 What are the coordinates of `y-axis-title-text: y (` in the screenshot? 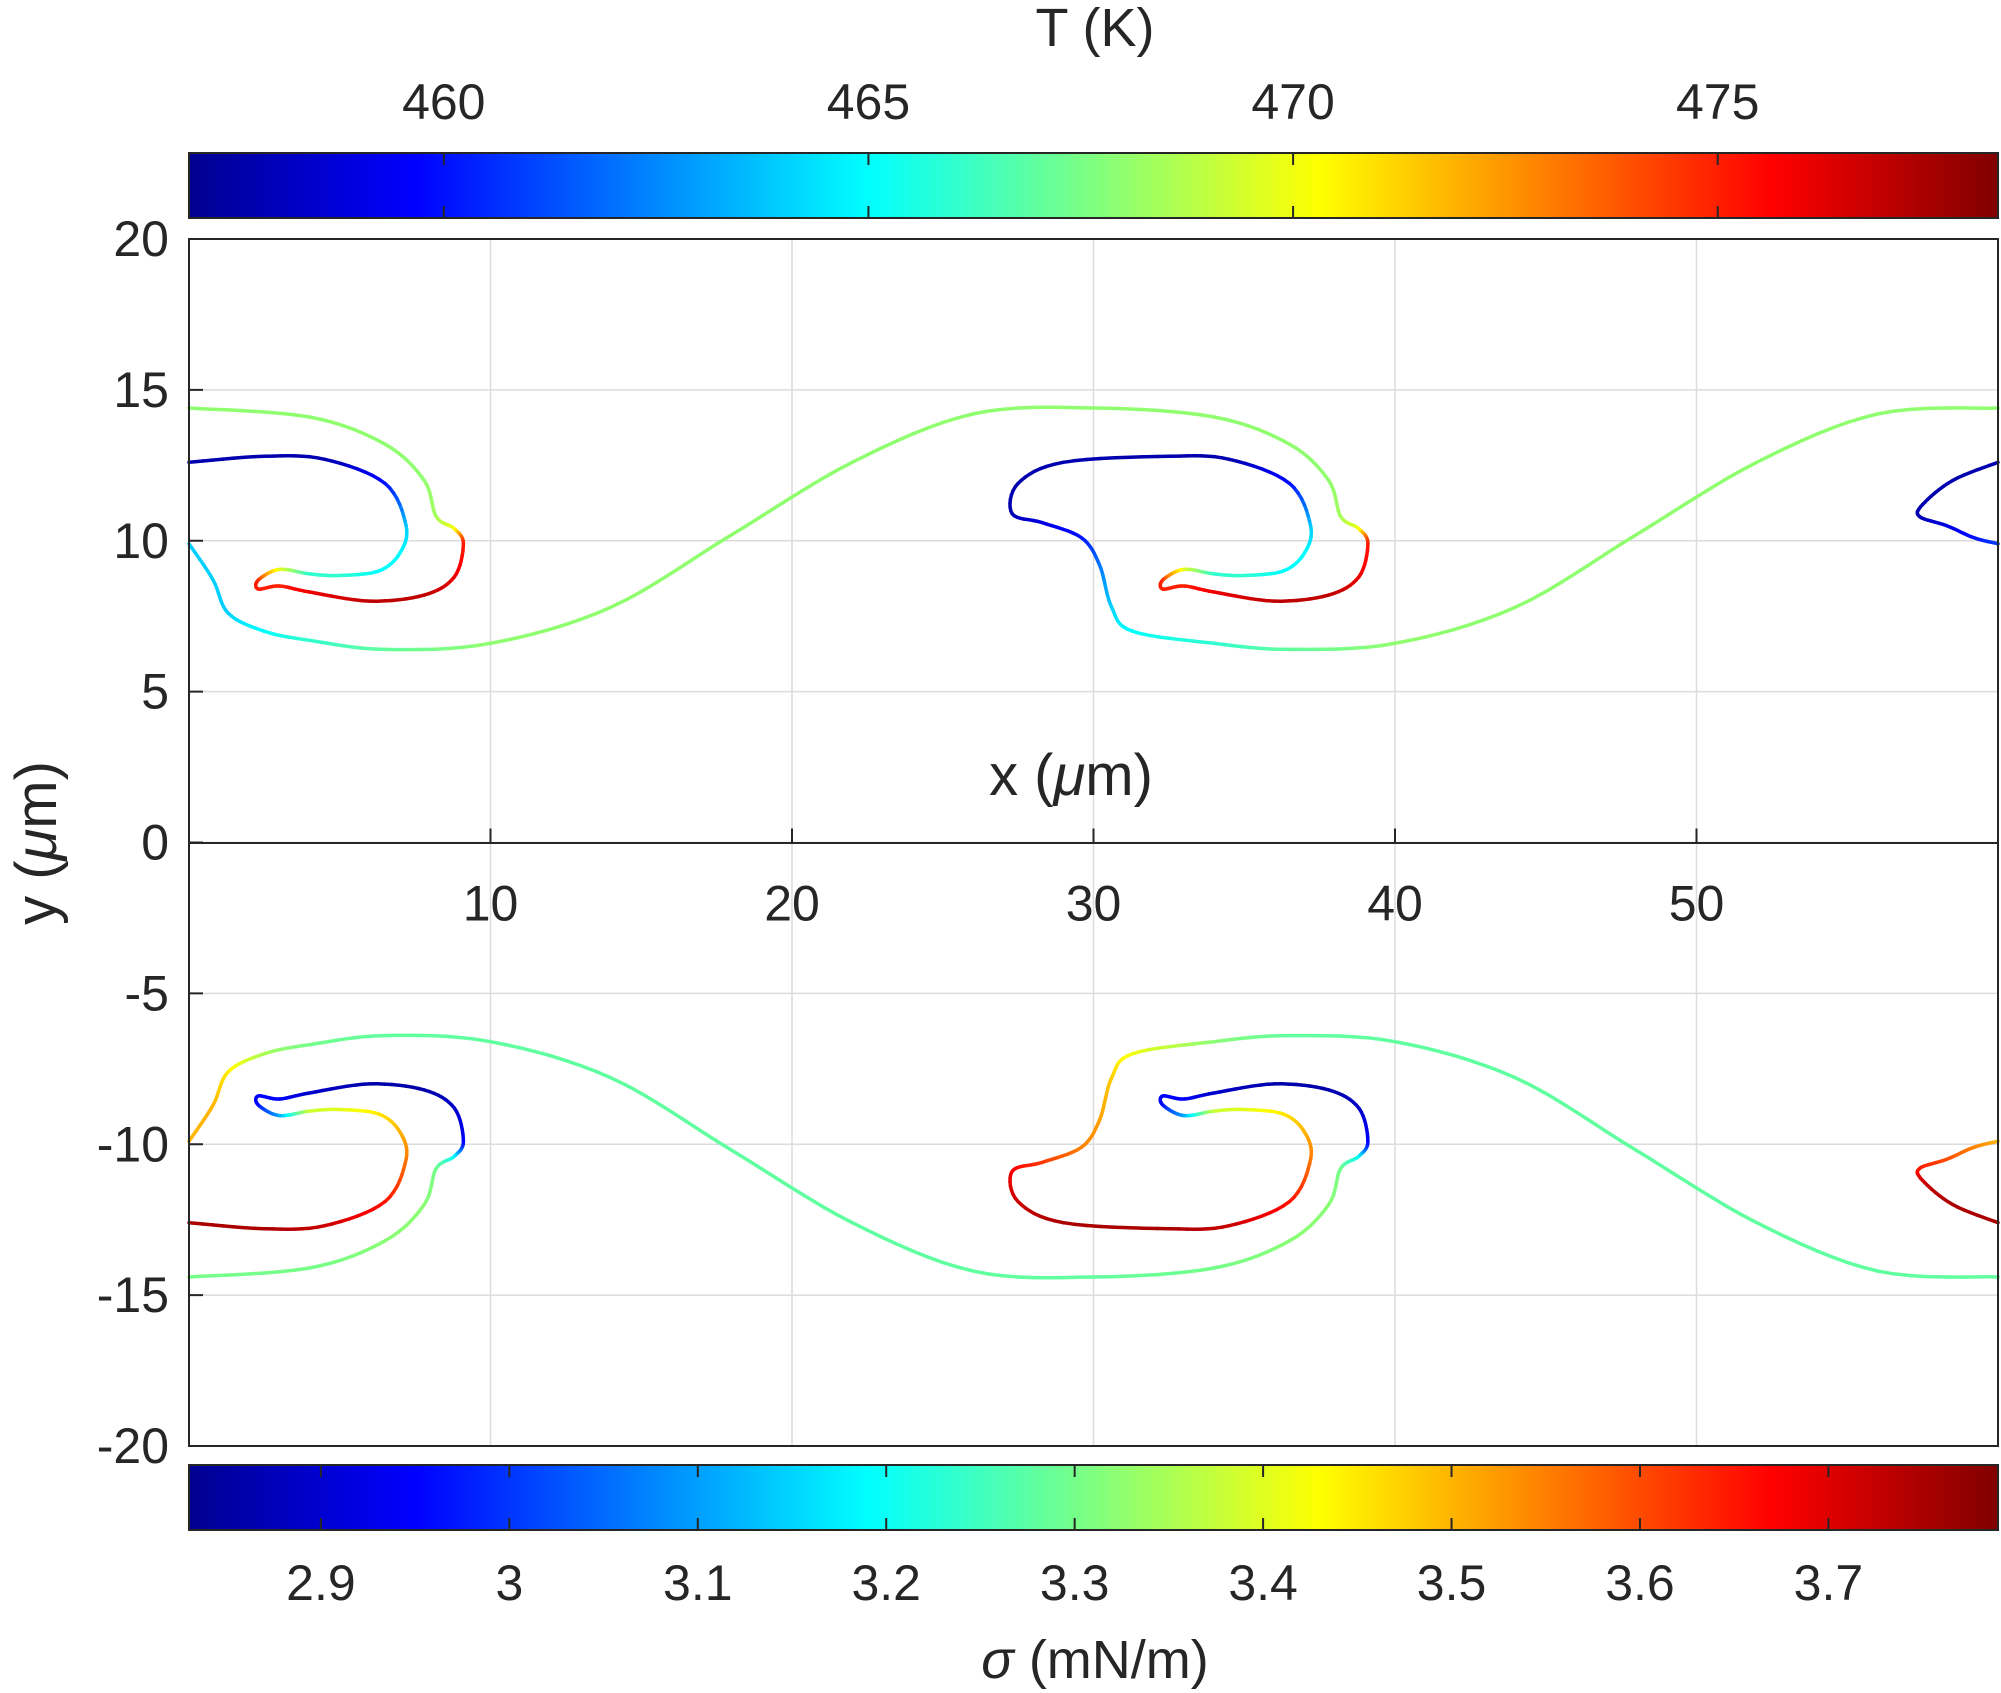 It's located at (36, 892).